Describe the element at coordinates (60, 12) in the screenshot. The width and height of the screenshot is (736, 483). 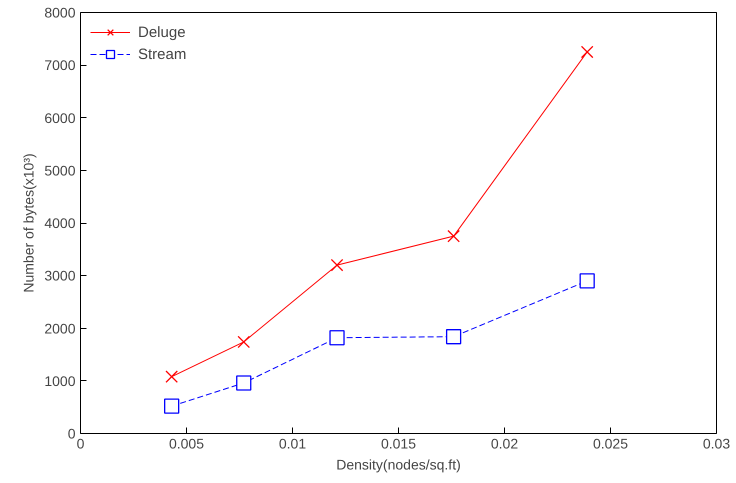
I see `y-tick-label: 8000` at that location.